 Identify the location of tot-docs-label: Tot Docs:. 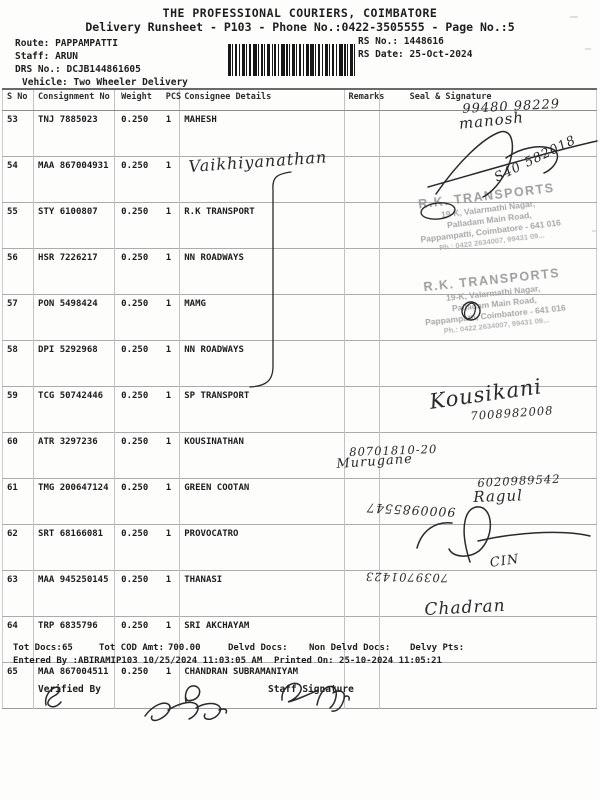
(37, 648).